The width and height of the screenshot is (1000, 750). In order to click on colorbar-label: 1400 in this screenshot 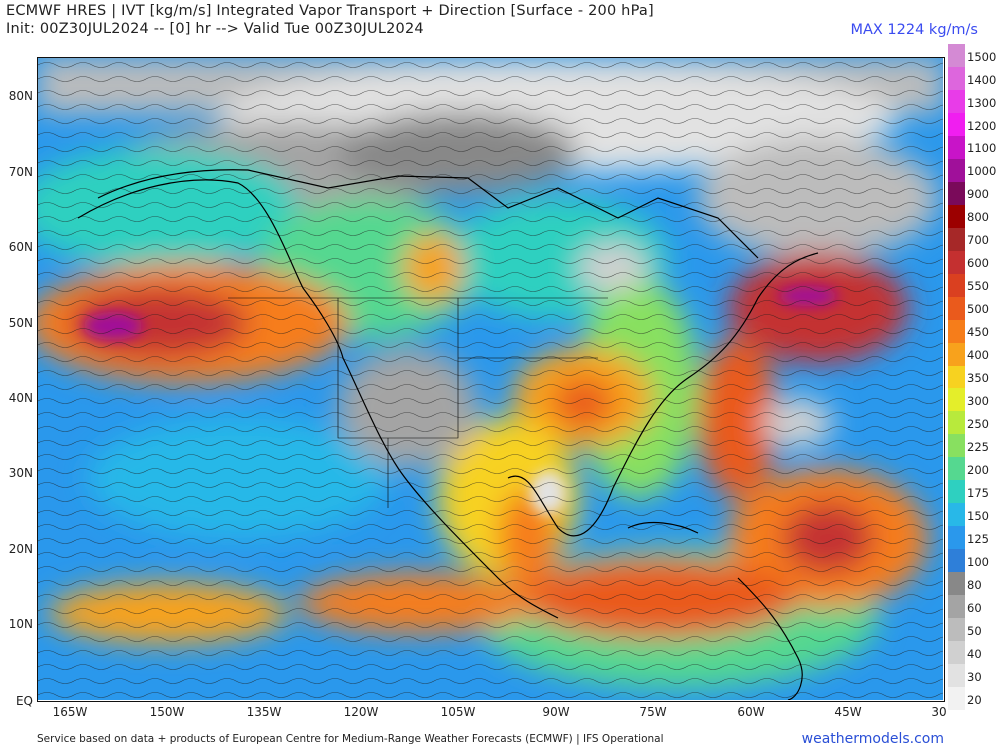, I will do `click(982, 79)`.